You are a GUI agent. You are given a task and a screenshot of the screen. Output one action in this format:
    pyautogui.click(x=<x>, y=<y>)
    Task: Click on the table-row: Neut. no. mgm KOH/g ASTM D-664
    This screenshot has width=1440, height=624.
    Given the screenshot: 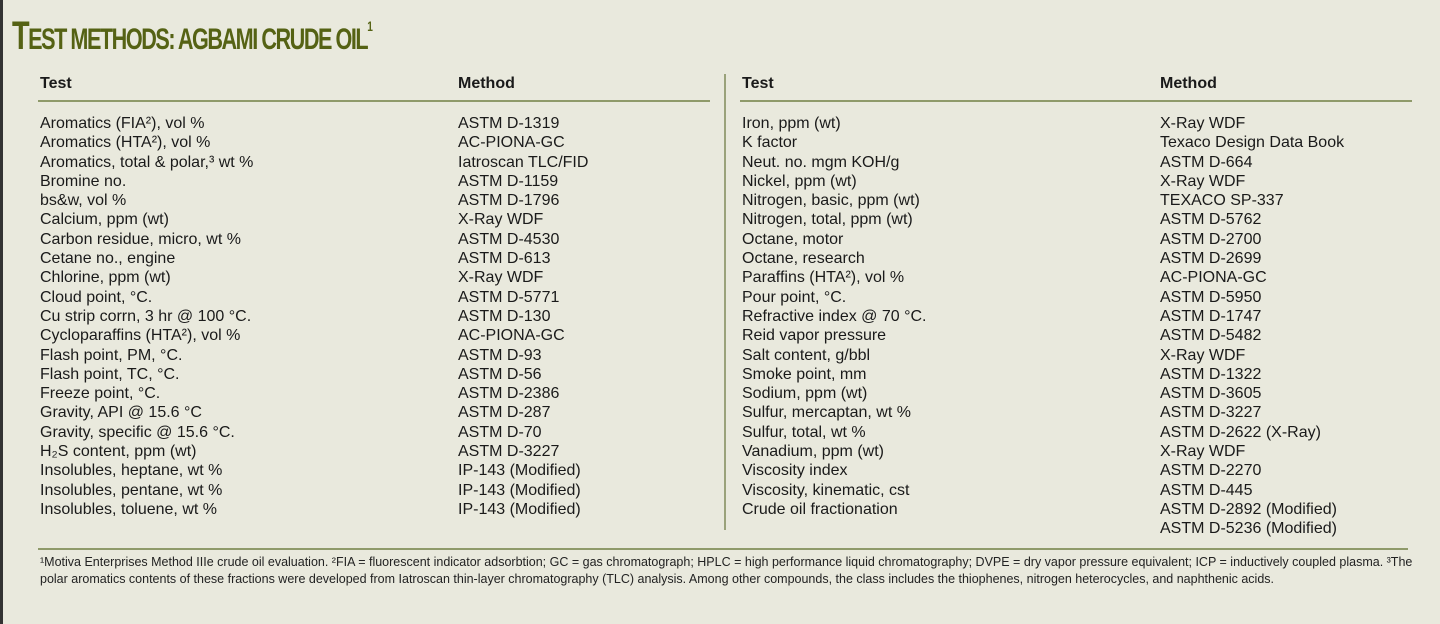 What is the action you would take?
    pyautogui.click(x=1076, y=162)
    